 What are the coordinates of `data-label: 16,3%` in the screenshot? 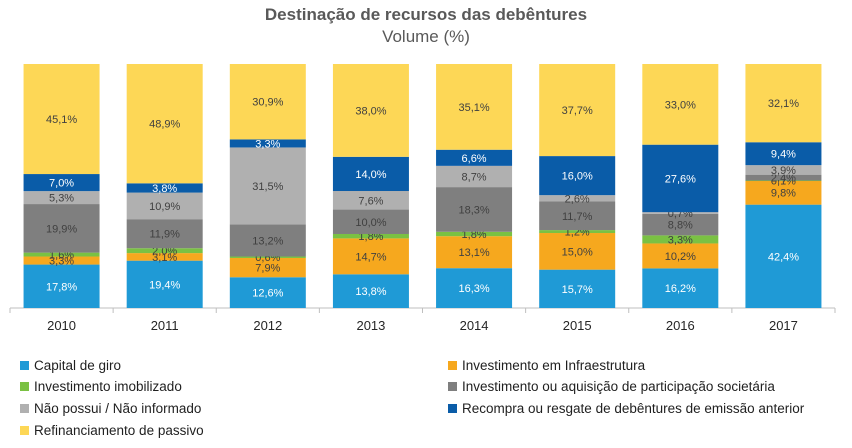 It's located at (473, 289).